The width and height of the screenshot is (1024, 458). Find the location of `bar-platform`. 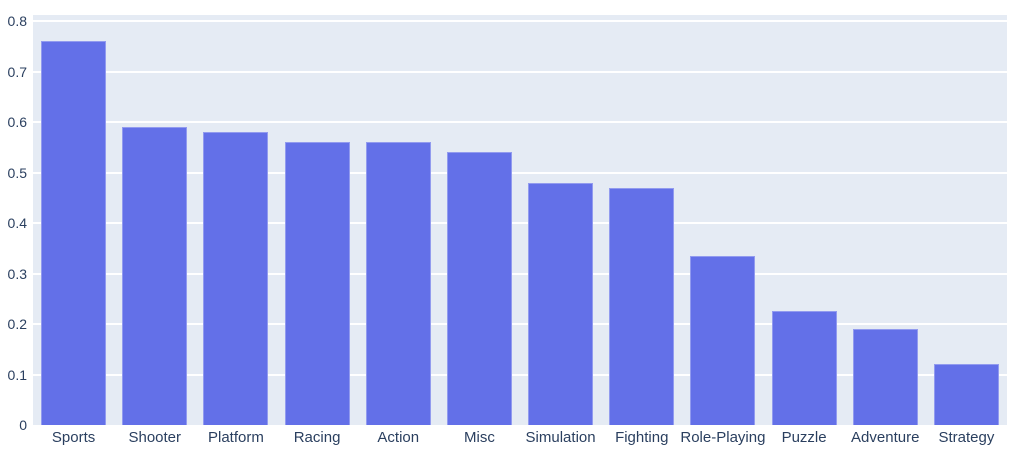

bar-platform is located at coordinates (236, 278).